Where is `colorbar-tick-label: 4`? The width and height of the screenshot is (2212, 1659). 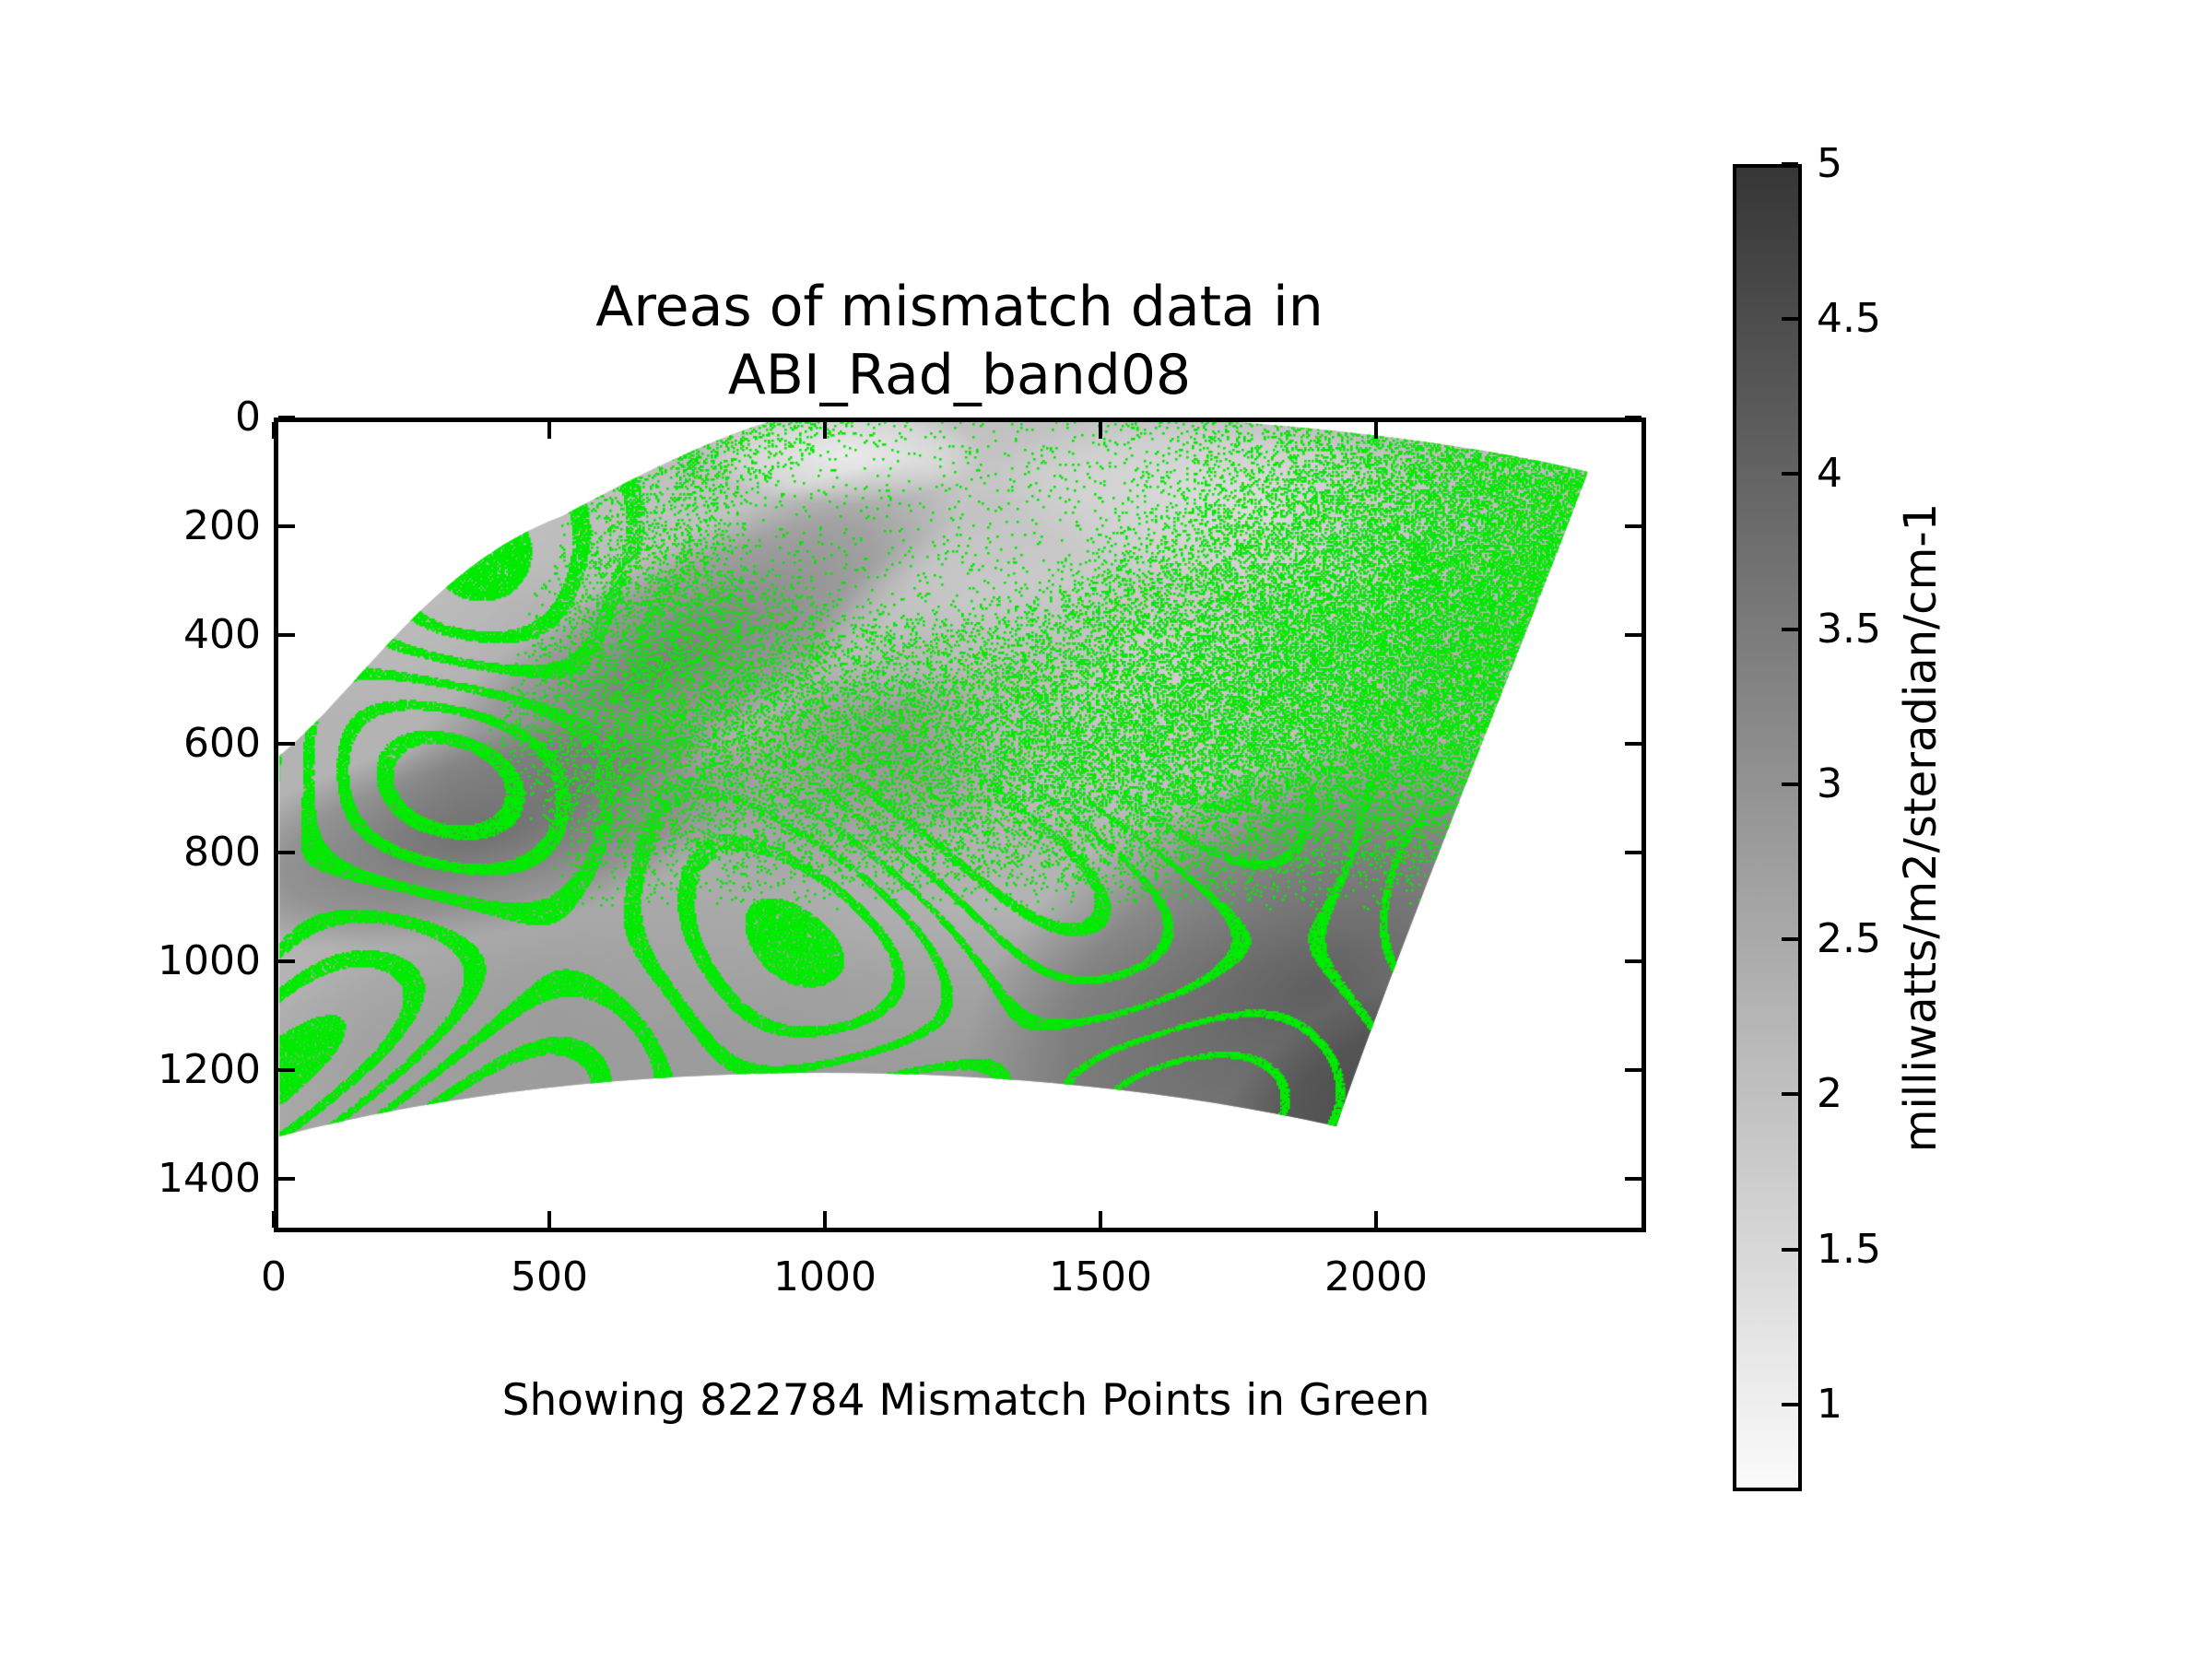
colorbar-tick-label: 4 is located at coordinates (1829, 474).